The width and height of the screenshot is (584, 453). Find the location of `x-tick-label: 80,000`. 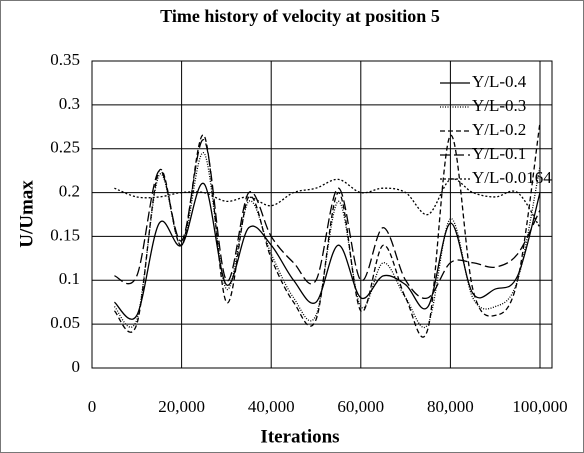

x-tick-label: 80,000 is located at coordinates (450, 406).